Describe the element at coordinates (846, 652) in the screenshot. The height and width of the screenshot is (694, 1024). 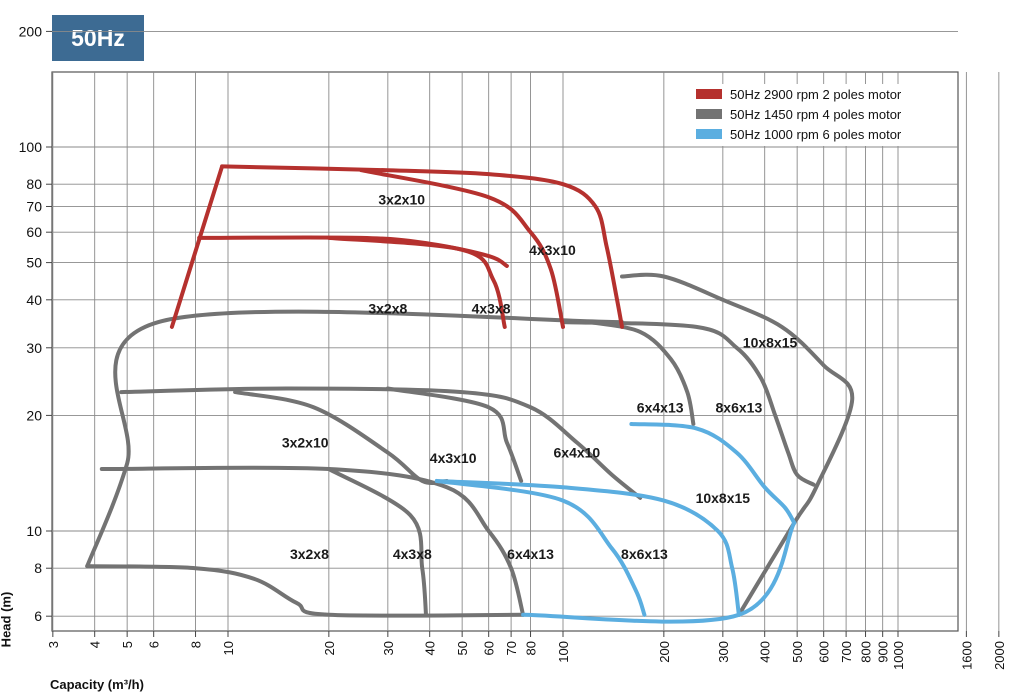
I see `x-tick-label-700: 700` at that location.